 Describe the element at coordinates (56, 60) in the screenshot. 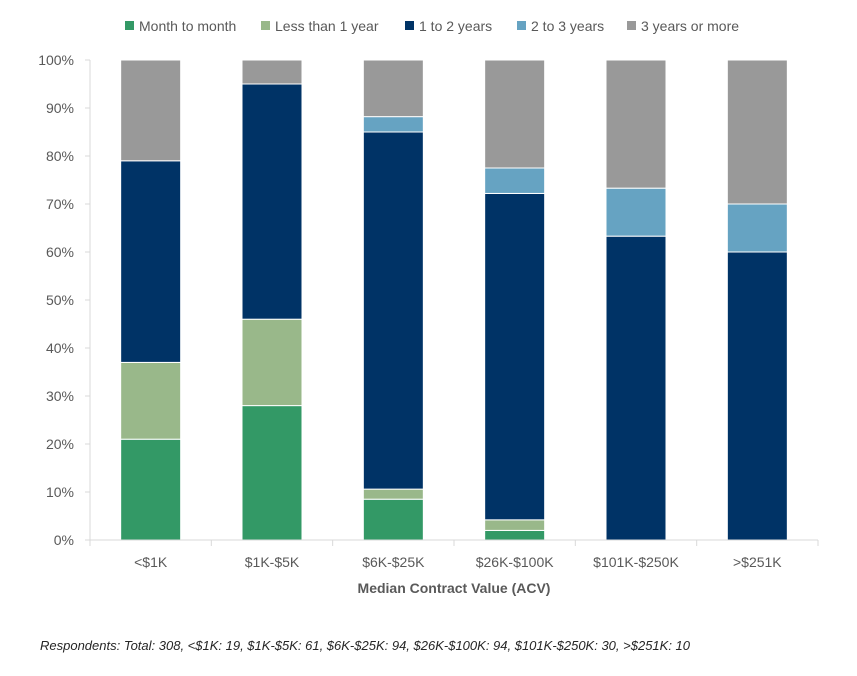

I see `y-tick-label: 100%` at that location.